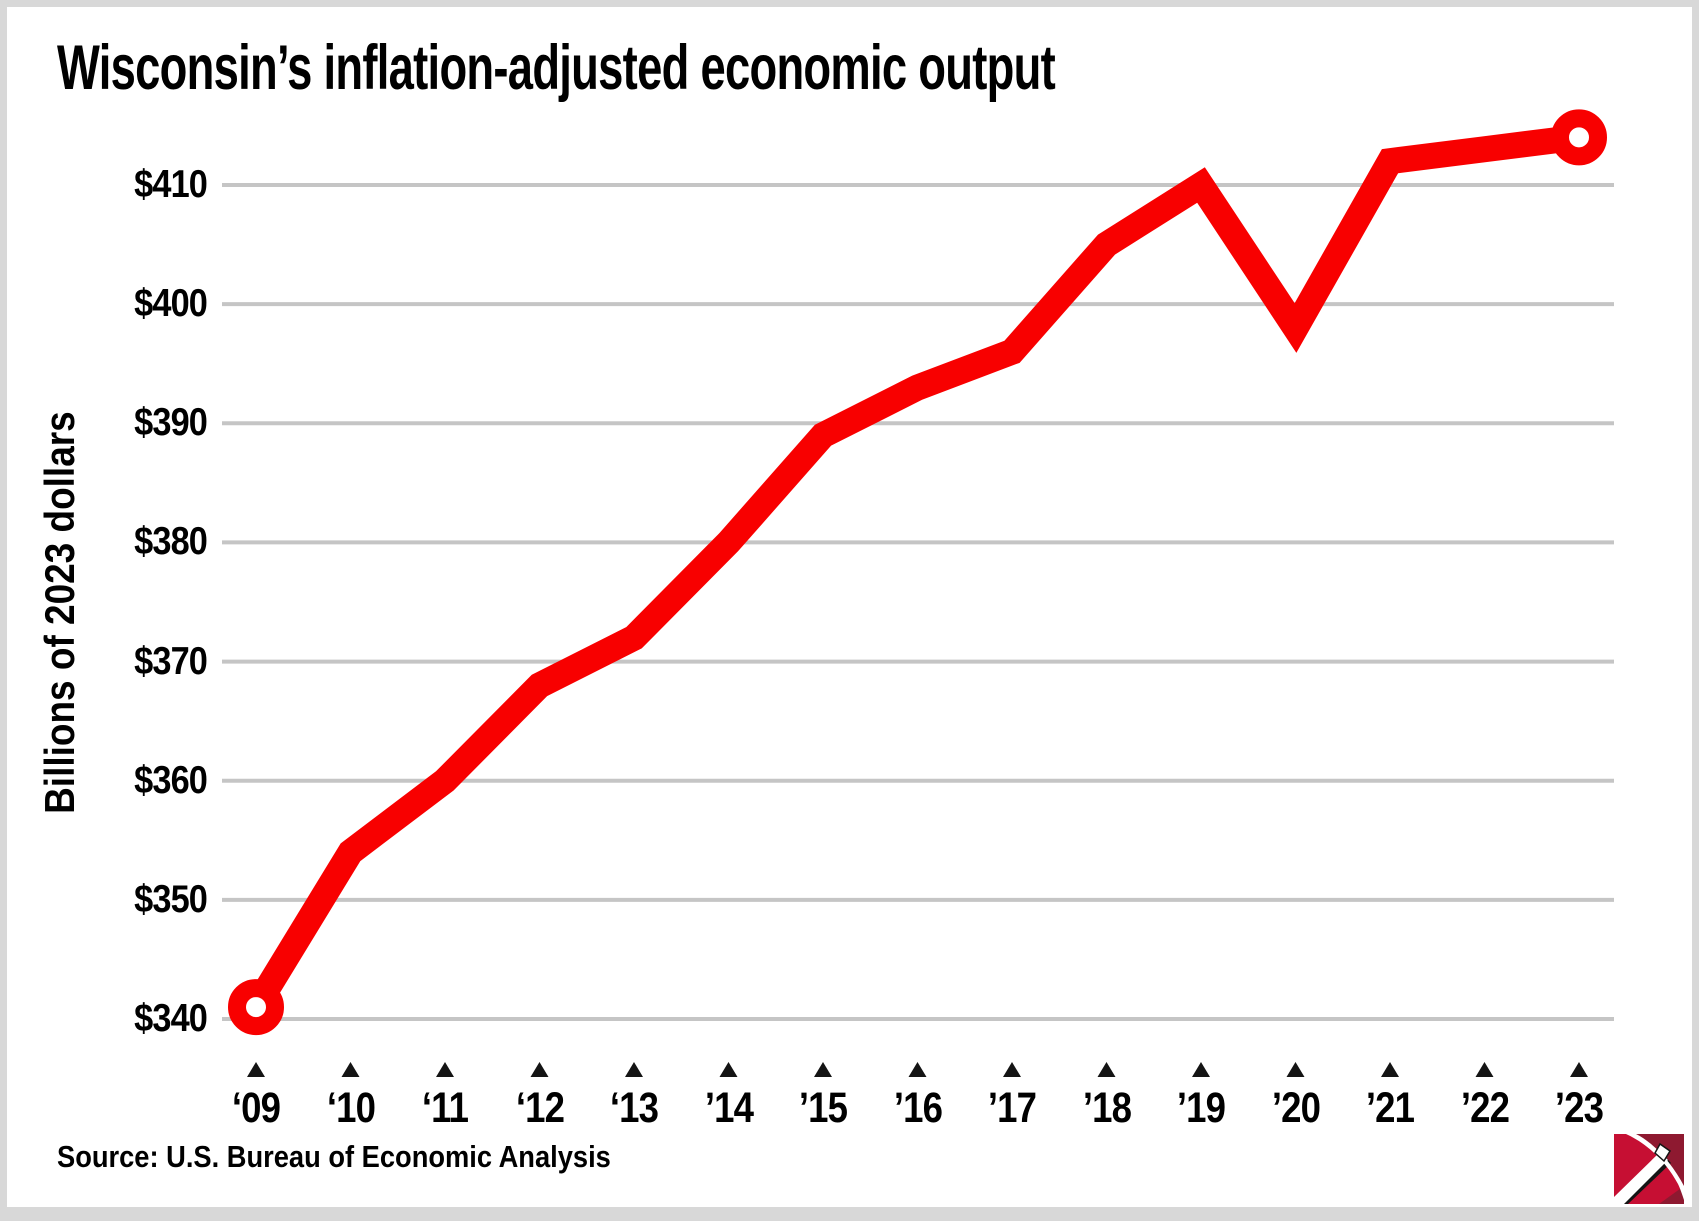 This screenshot has width=1699, height=1221. Describe the element at coordinates (1201, 1108) in the screenshot. I see `x-tick-label: ’19` at that location.